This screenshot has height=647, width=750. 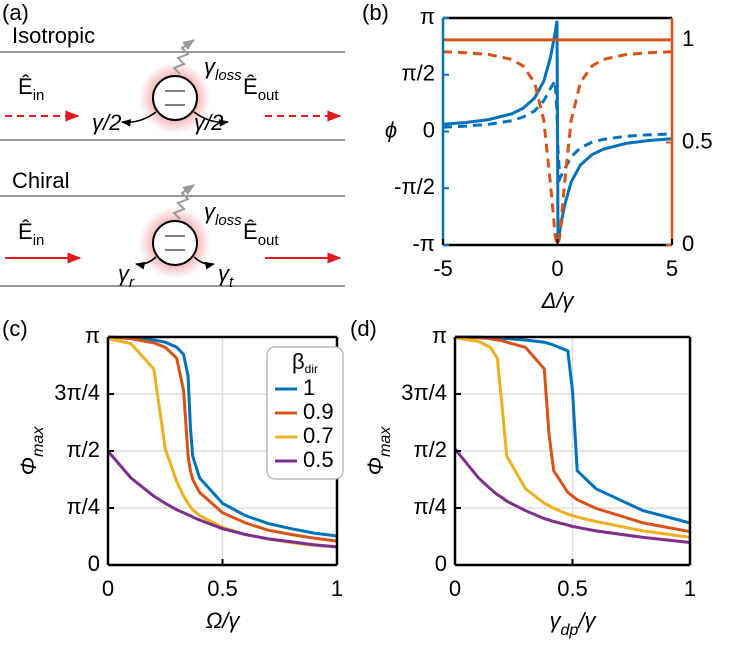 I want to click on y2-tick-label: 0.5, so click(x=697, y=140).